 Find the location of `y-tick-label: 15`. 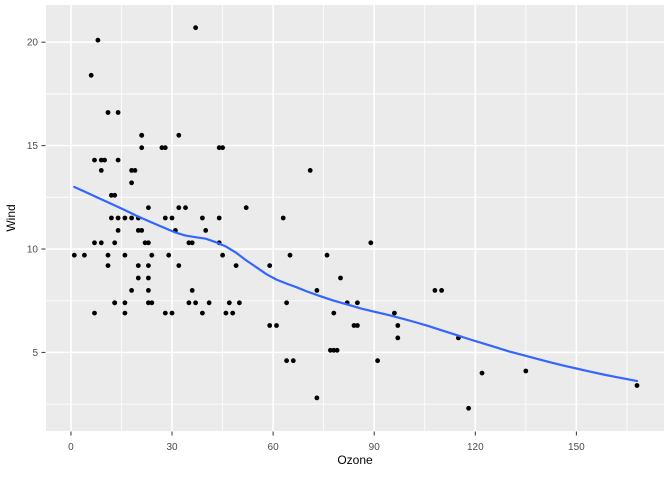

y-tick-label: 15 is located at coordinates (33, 146).